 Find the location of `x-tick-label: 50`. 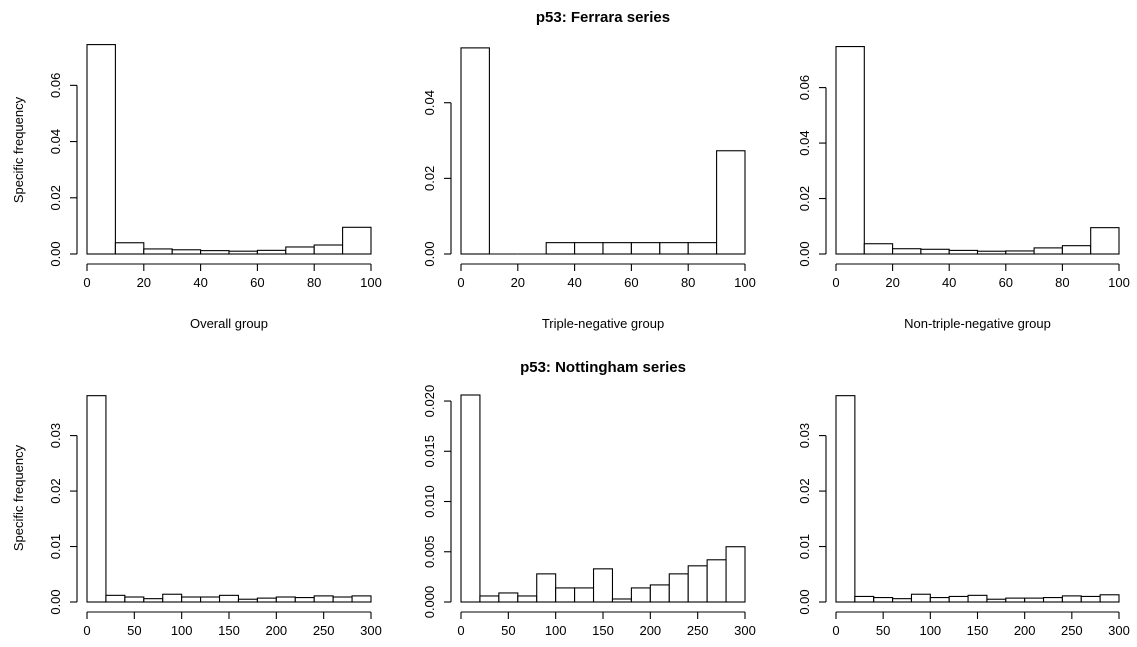

x-tick-label: 50 is located at coordinates (883, 630).